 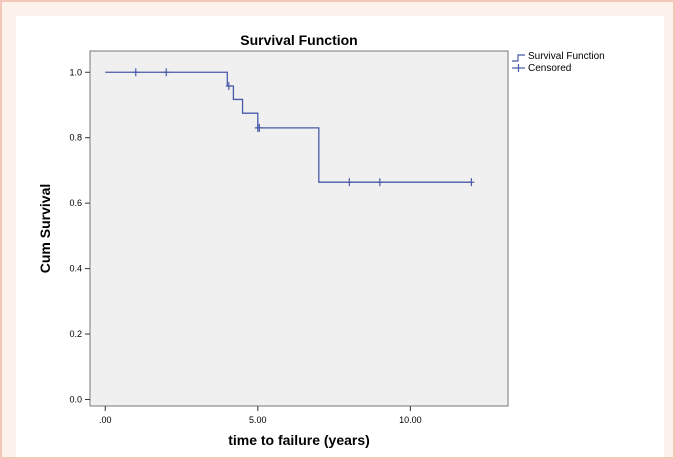 I want to click on x-tick-label: 5.00, so click(x=258, y=420).